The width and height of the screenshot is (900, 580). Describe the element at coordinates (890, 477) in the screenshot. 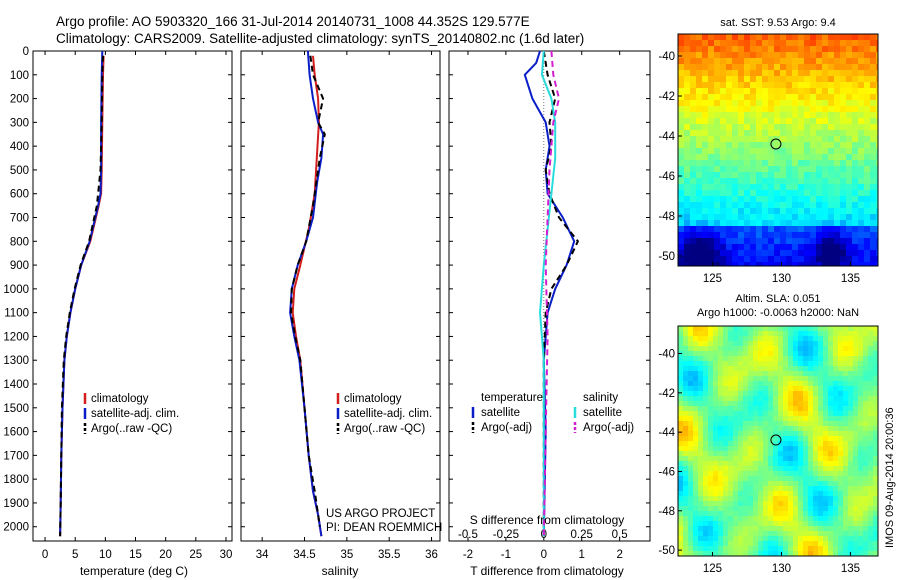

I see `imos-watermark: IMOS 09-Aug-2014 20:00:36` at that location.